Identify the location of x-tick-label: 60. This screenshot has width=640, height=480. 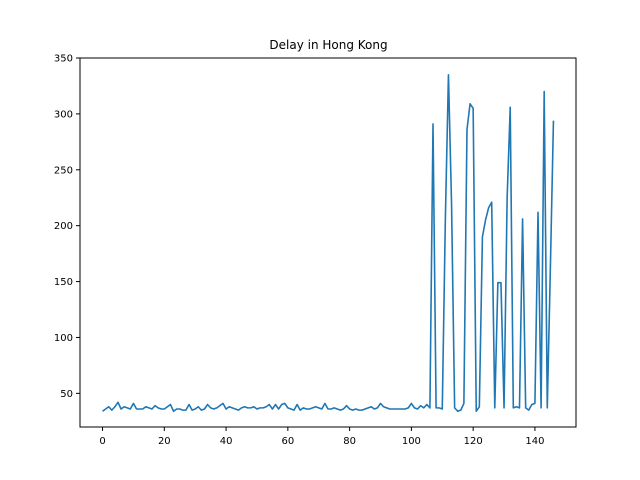
(287, 441).